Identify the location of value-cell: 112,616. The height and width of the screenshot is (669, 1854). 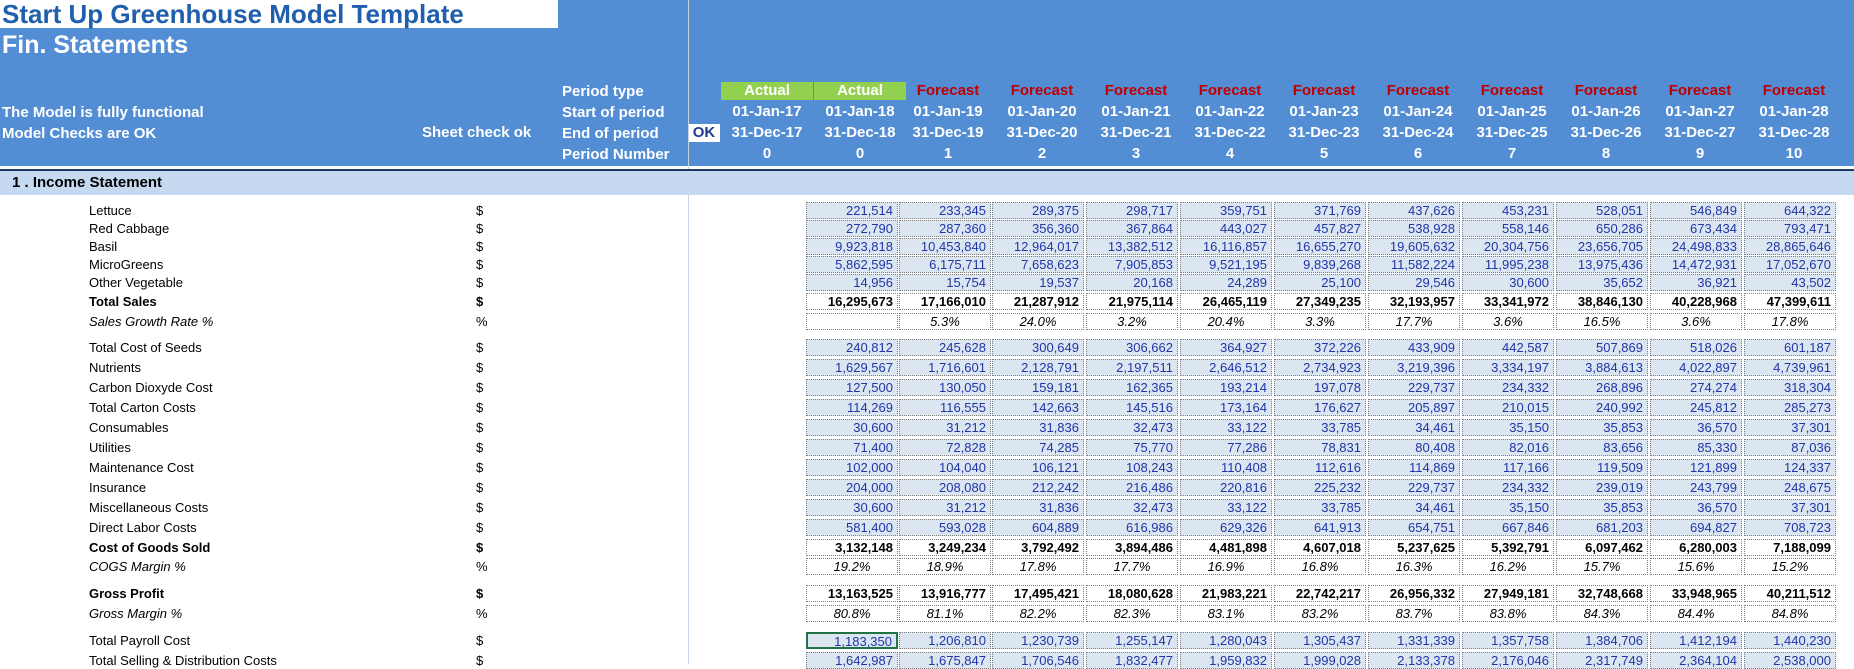
(1320, 467).